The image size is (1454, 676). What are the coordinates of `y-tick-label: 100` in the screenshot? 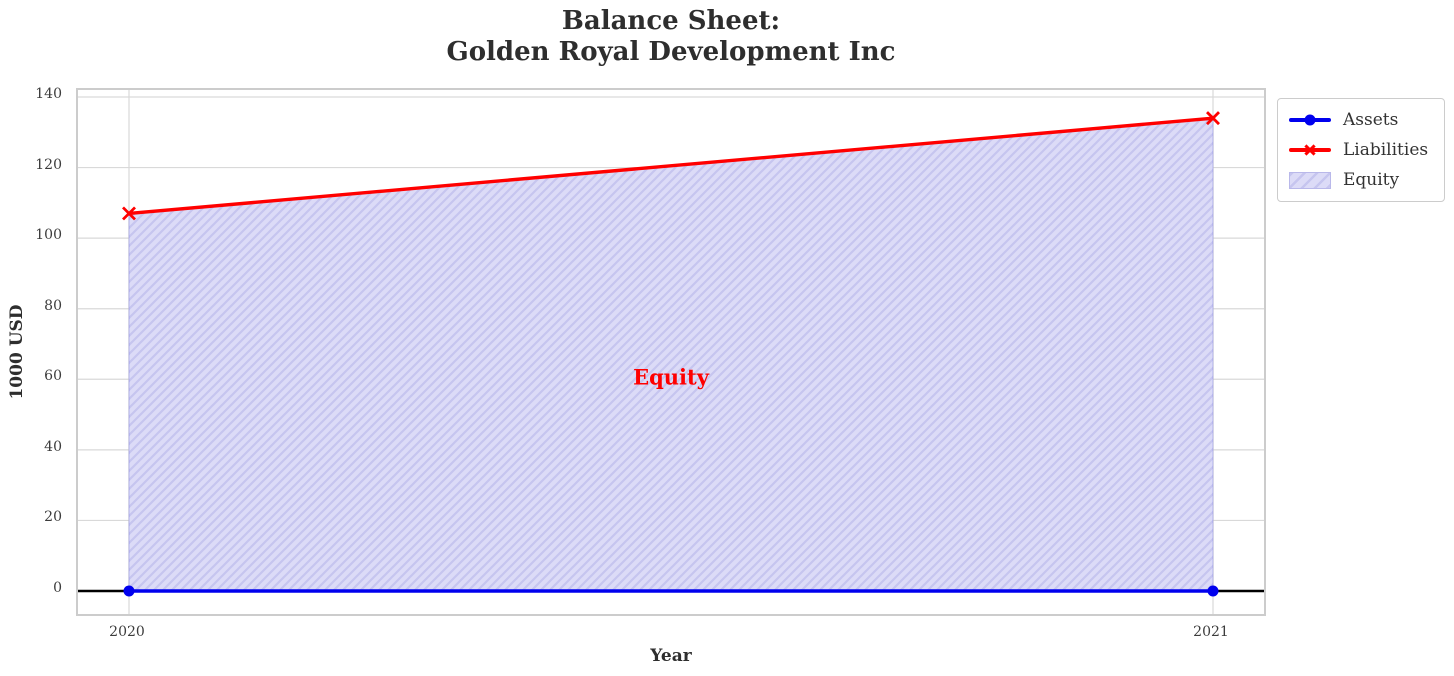 It's located at (48, 235).